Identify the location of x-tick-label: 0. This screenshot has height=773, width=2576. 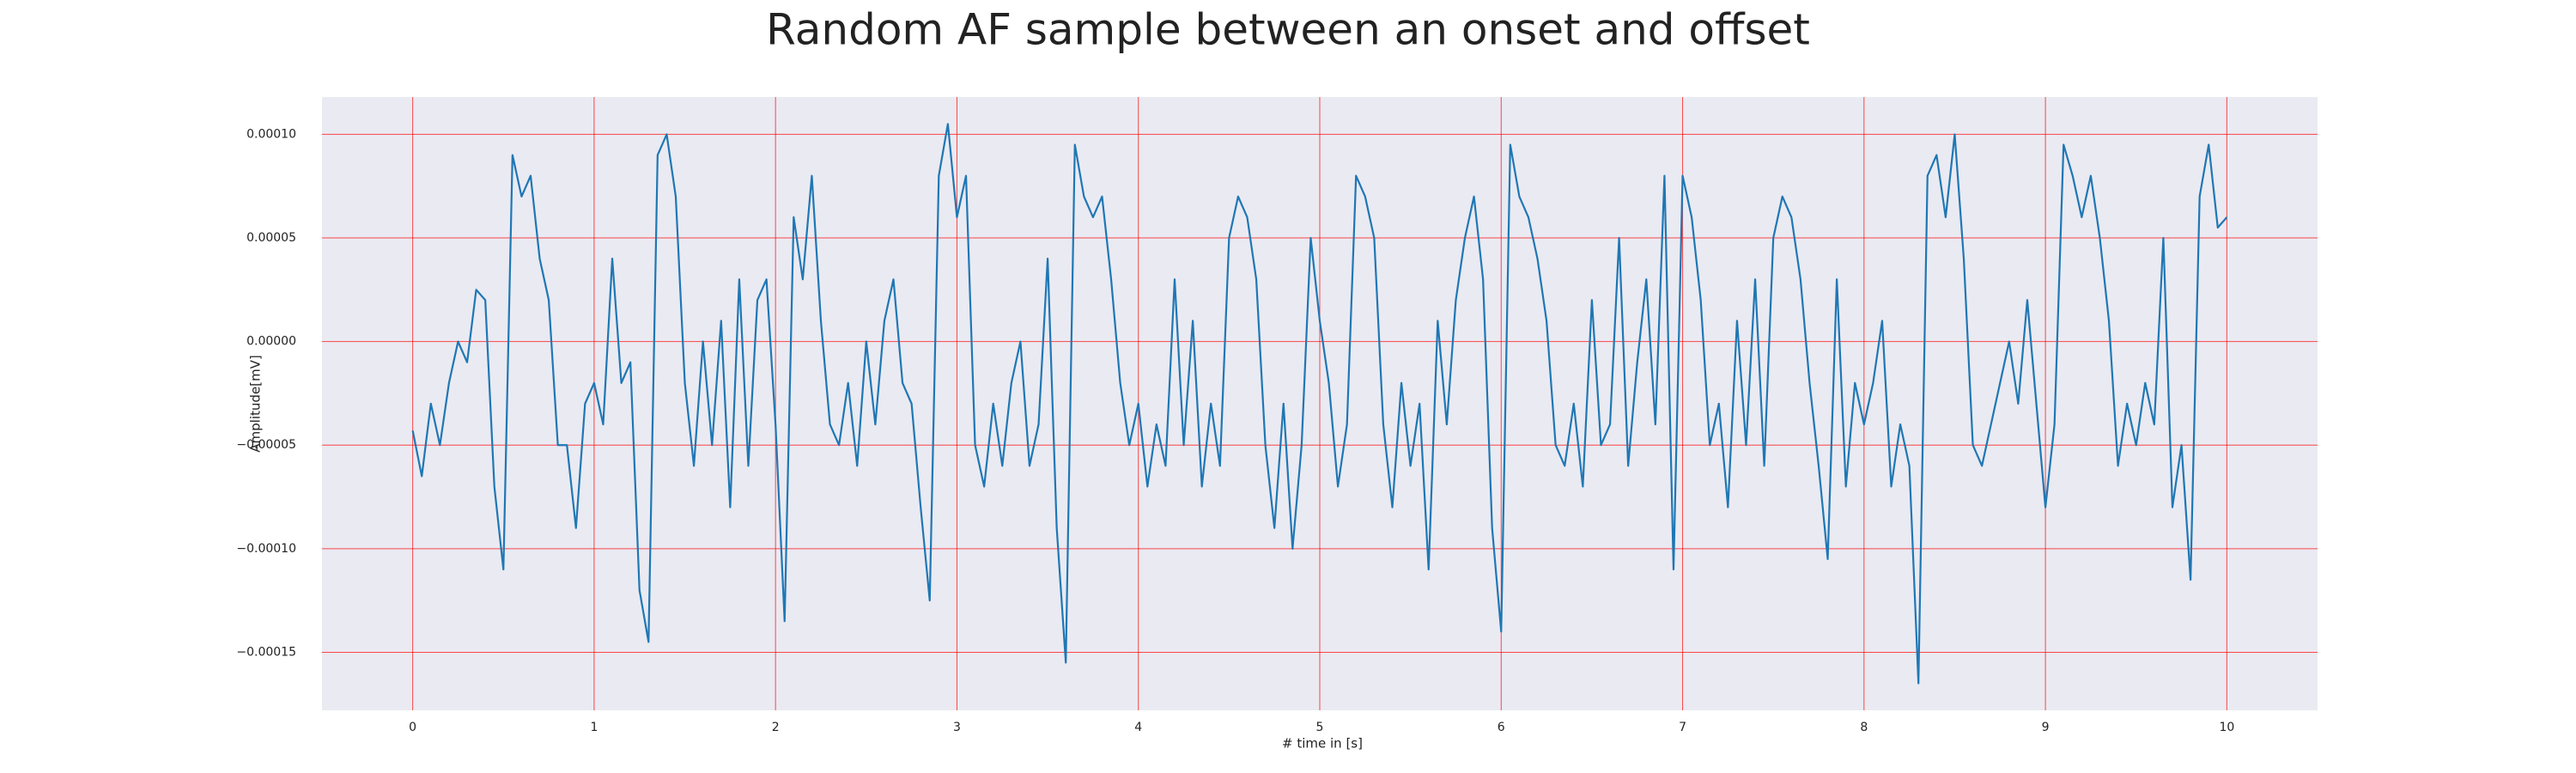
(412, 727).